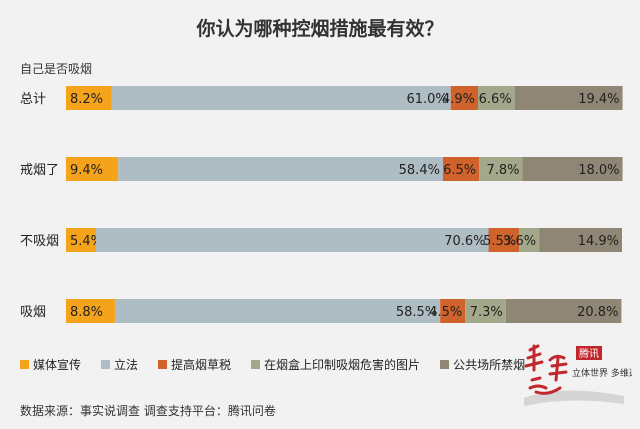 The image size is (640, 429). What do you see at coordinates (598, 99) in the screenshot?
I see `data-label: 19.4%` at bounding box center [598, 99].